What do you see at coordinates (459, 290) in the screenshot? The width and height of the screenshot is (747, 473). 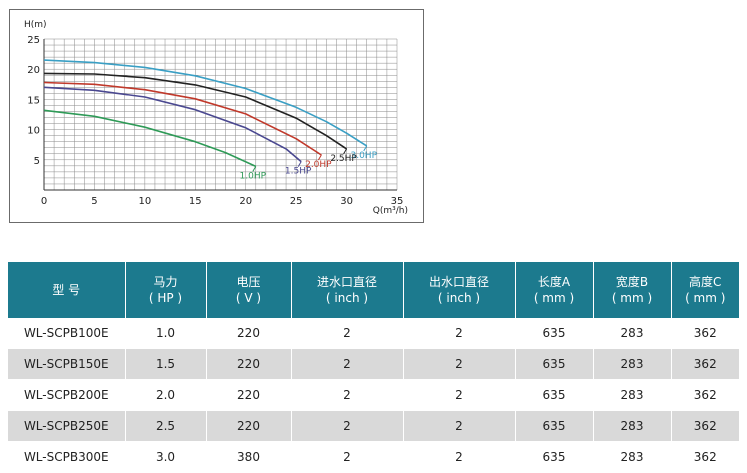 I see `header-outlet-diameter: 出水口直径( inch )` at bounding box center [459, 290].